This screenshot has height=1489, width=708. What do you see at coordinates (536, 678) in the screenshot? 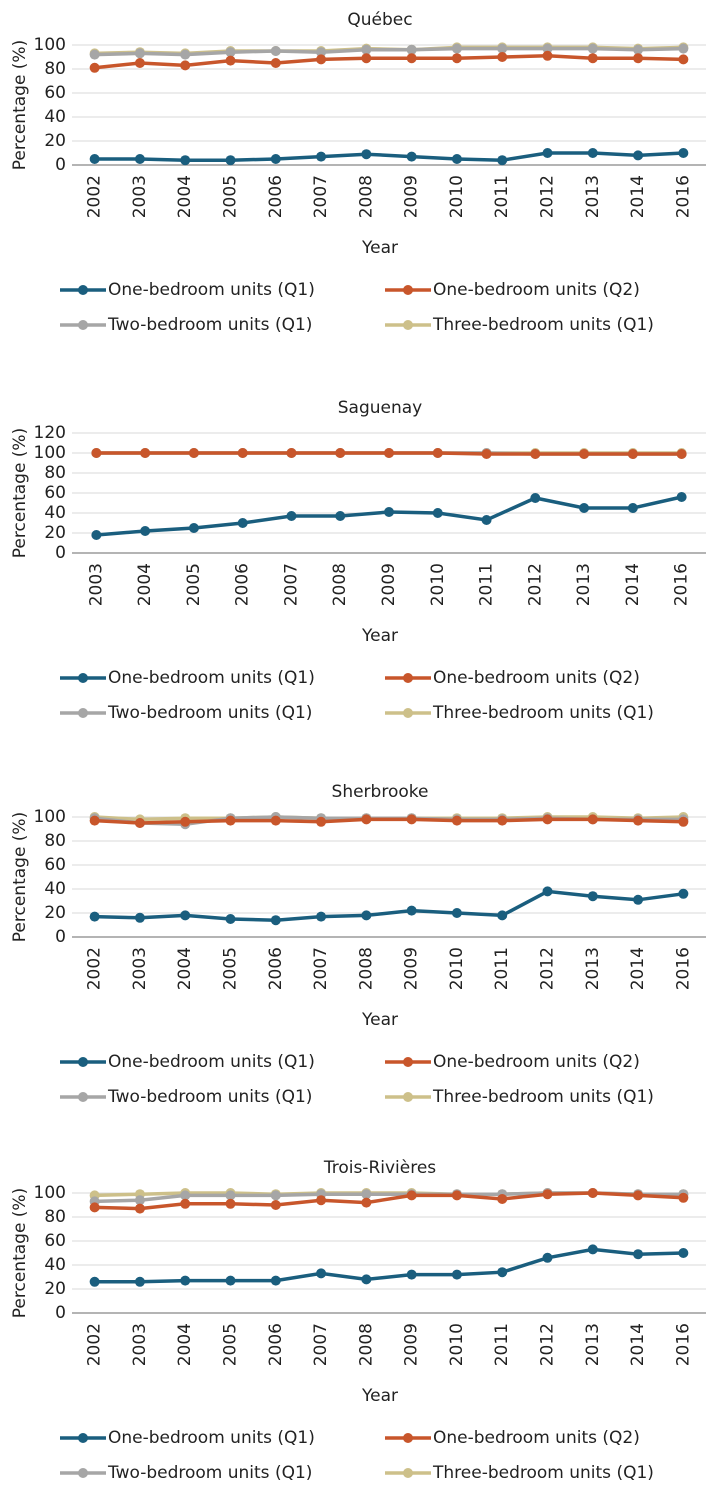
I see `legend-label: One-bedroom units (Q2)` at bounding box center [536, 678].